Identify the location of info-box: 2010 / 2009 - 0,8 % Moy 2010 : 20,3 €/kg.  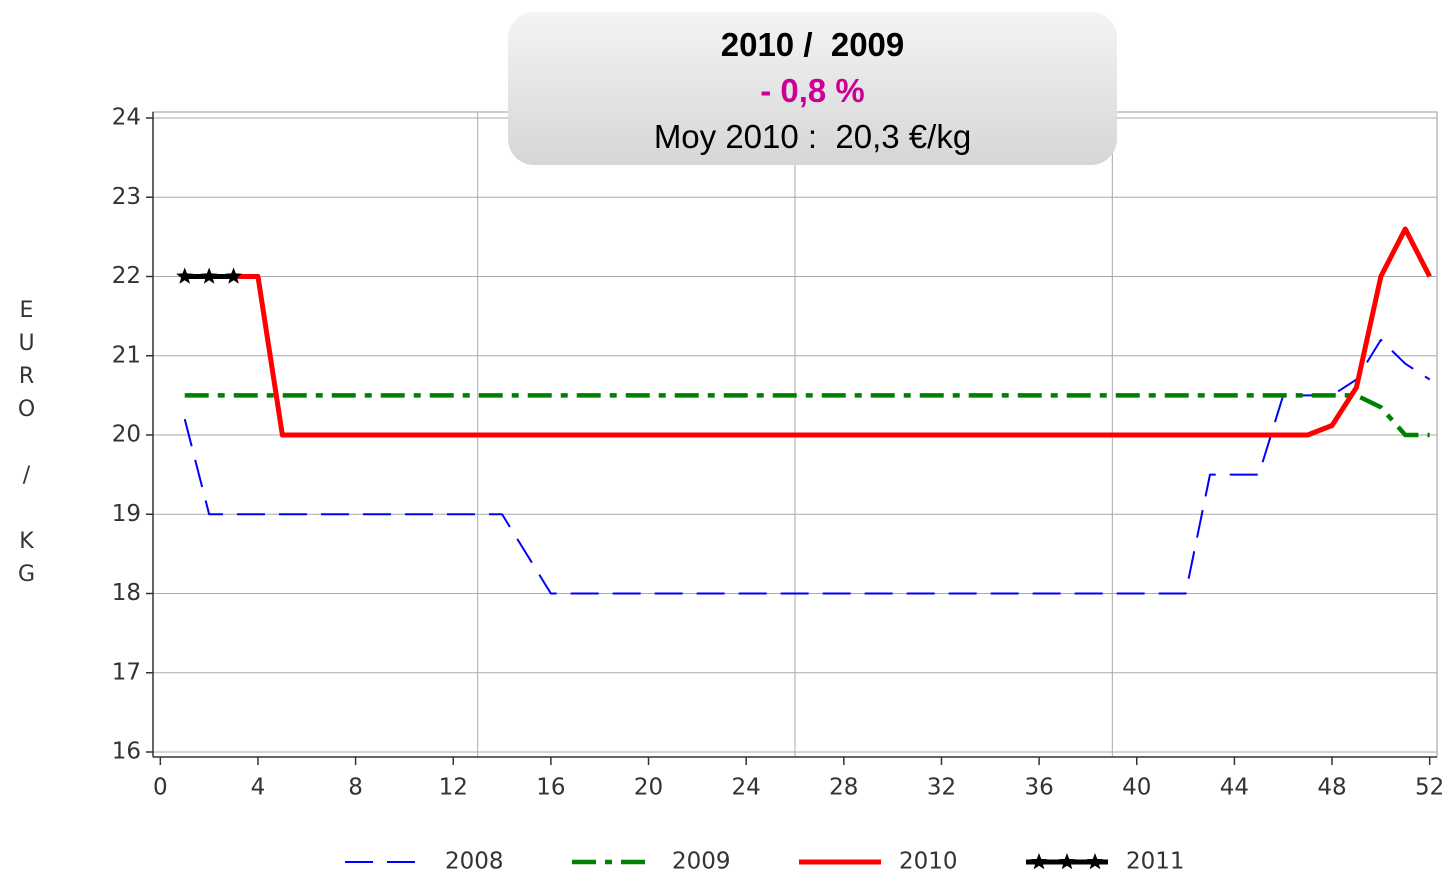
(812, 88).